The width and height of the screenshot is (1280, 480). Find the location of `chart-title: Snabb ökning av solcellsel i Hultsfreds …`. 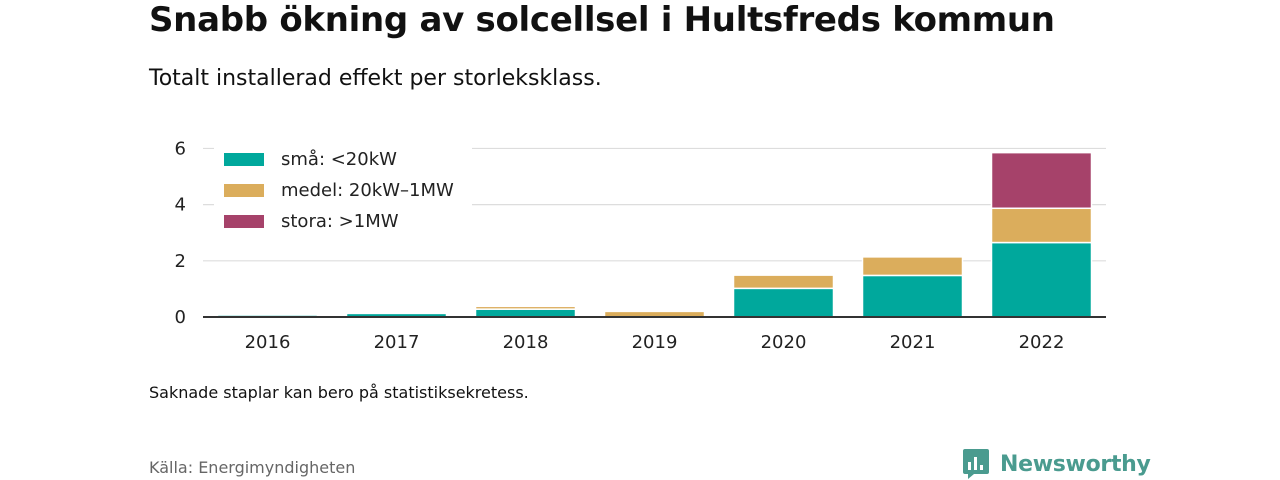

chart-title: Snabb ökning av solcellsel i Hultsfreds … is located at coordinates (602, 20).